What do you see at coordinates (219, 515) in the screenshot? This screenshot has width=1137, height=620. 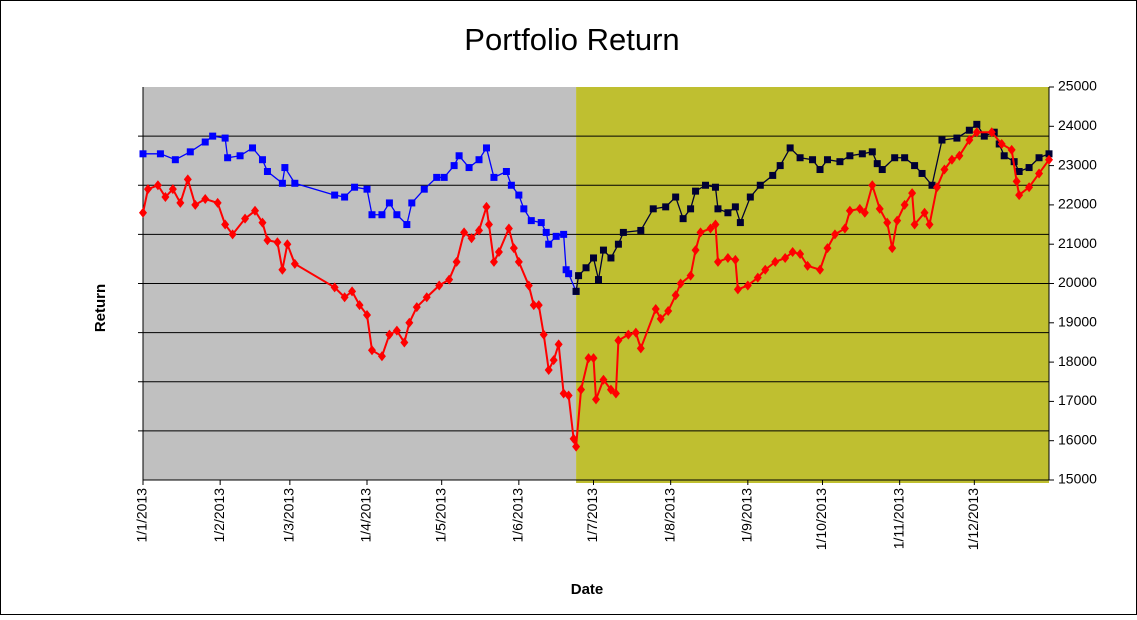 I see `x-tick-label: 1/2/2013` at bounding box center [219, 515].